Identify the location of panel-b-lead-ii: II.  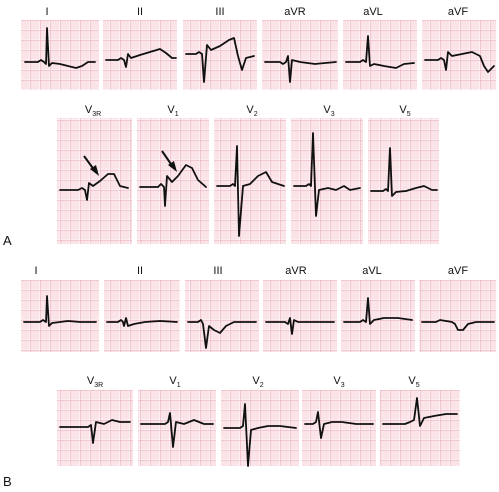
(142, 308).